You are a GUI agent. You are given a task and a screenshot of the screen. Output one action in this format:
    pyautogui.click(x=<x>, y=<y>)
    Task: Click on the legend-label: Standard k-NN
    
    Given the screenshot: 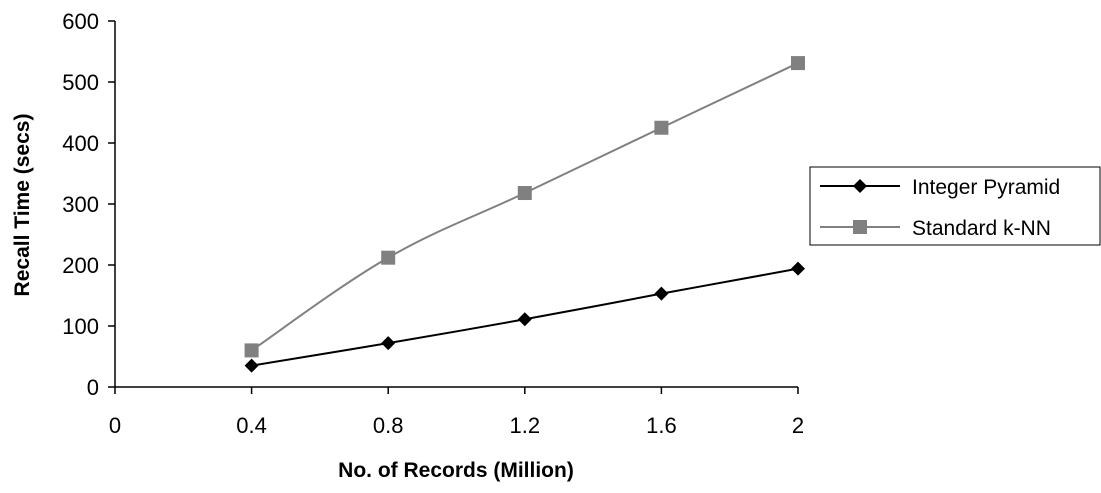 What is the action you would take?
    pyautogui.click(x=981, y=228)
    